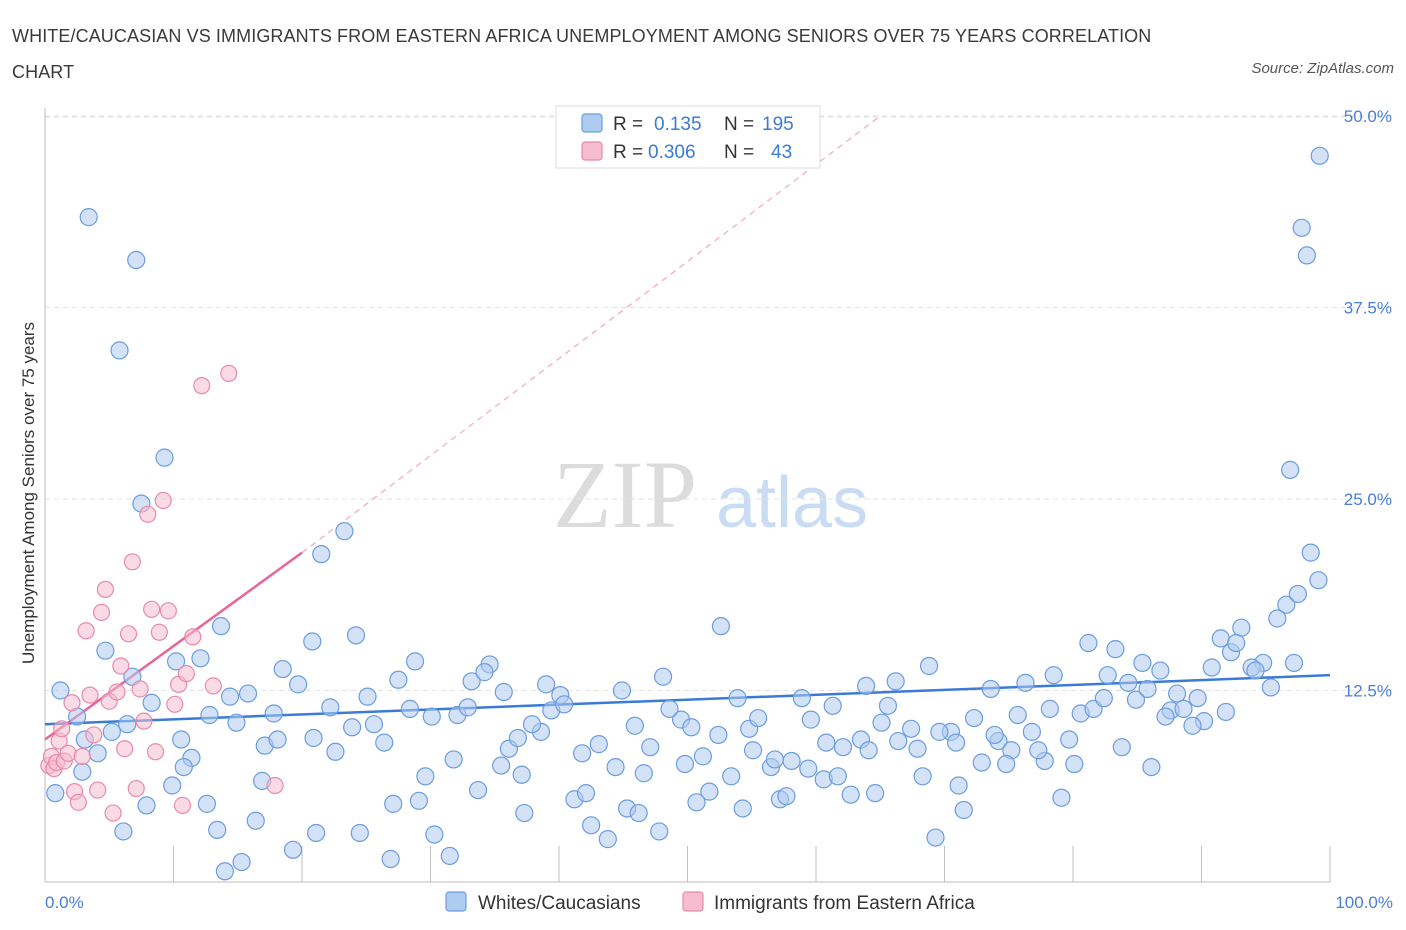 The image size is (1406, 930). I want to click on y-tick-label: 12.5%, so click(1368, 691).